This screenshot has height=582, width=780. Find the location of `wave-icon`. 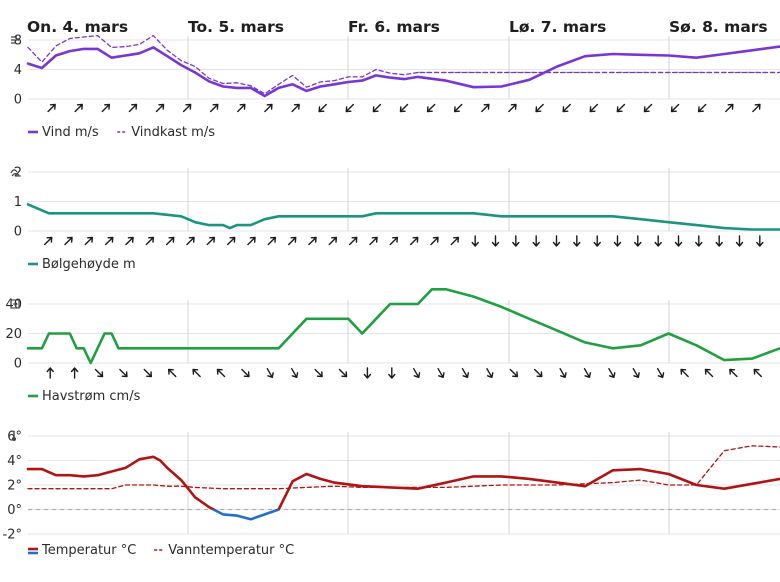

wave-icon is located at coordinates (15, 173).